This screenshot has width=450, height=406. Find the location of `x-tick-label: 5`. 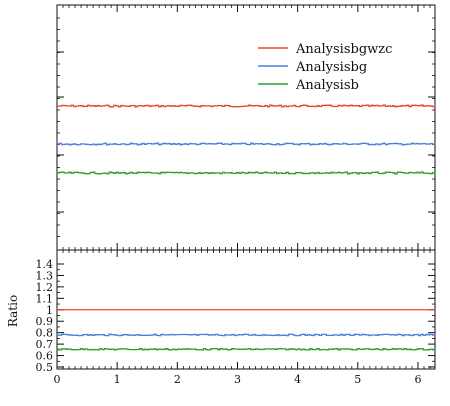

x-tick-label: 5 is located at coordinates (357, 379).